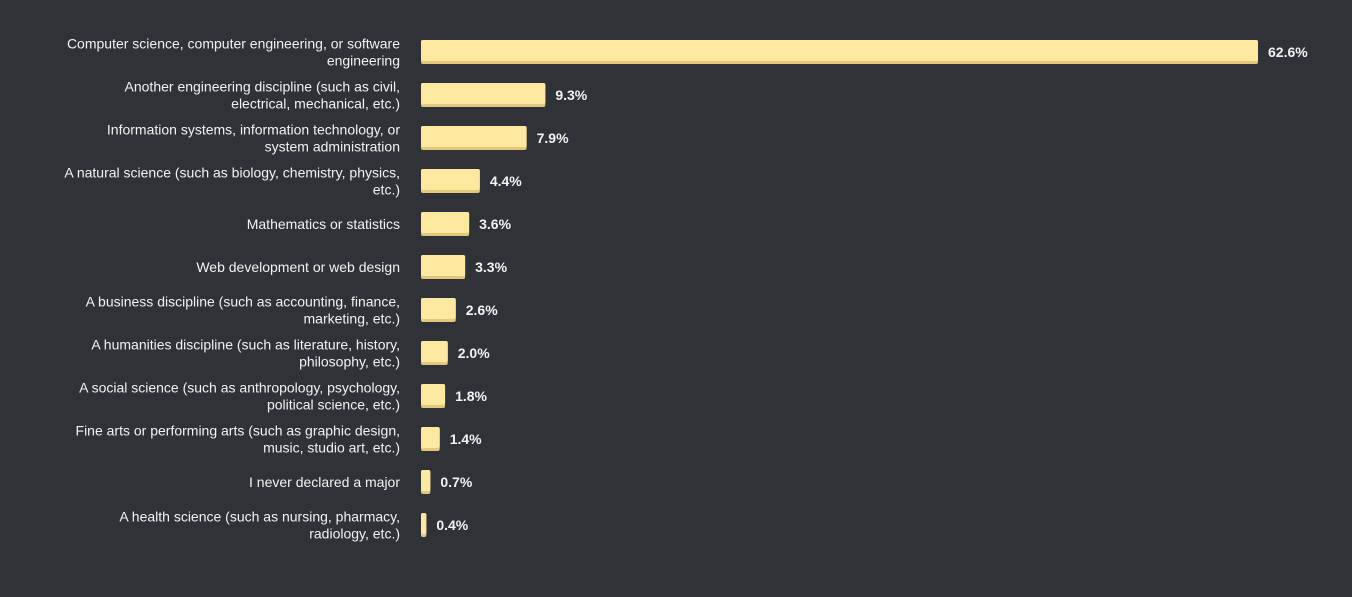  I want to click on value-label: 62.6%, so click(1288, 52).